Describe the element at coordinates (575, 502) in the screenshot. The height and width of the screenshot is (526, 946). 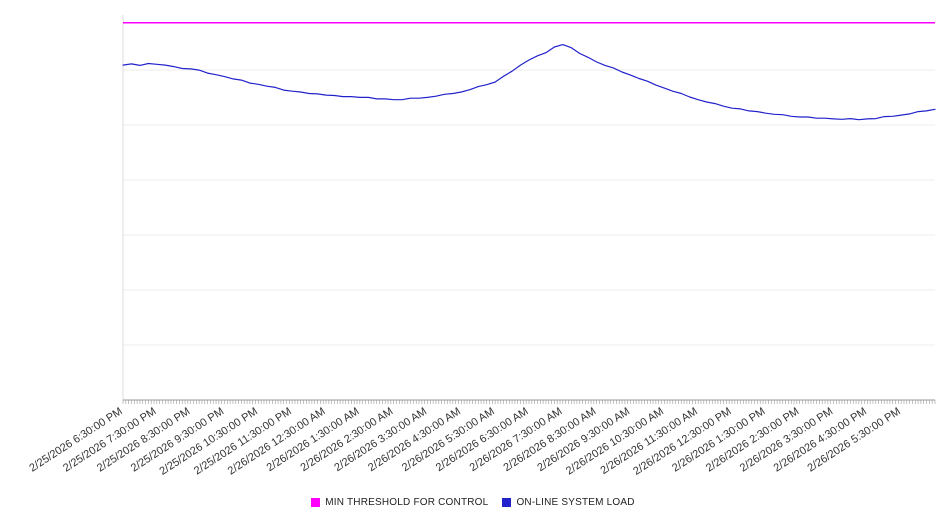
I see `load-legend-label: ON-LINE SYSTEM LOAD` at that location.